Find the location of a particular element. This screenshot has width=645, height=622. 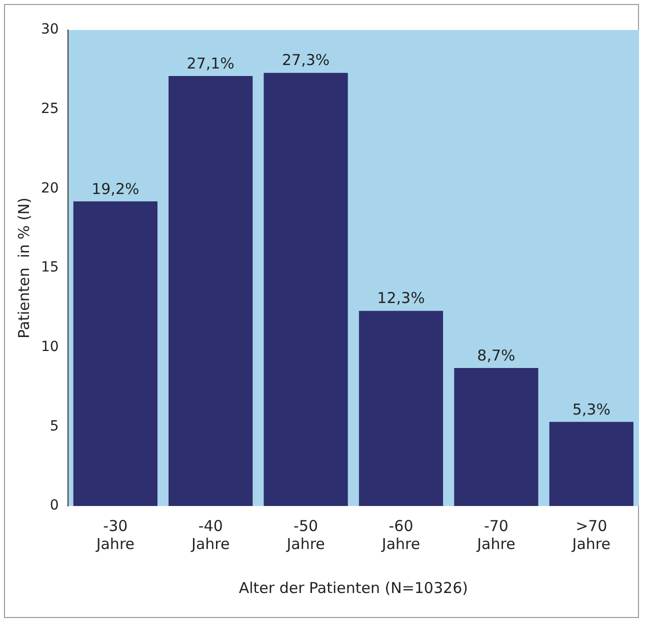

data-label: 27,3% is located at coordinates (306, 60).